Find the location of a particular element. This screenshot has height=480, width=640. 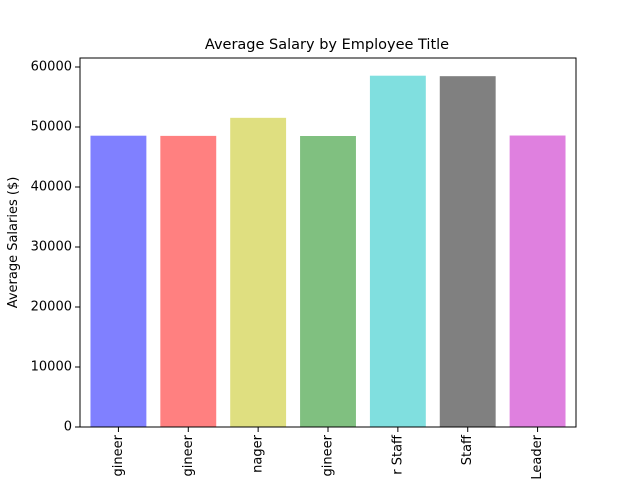

x-tick-label-5: r Staff is located at coordinates (397, 454).